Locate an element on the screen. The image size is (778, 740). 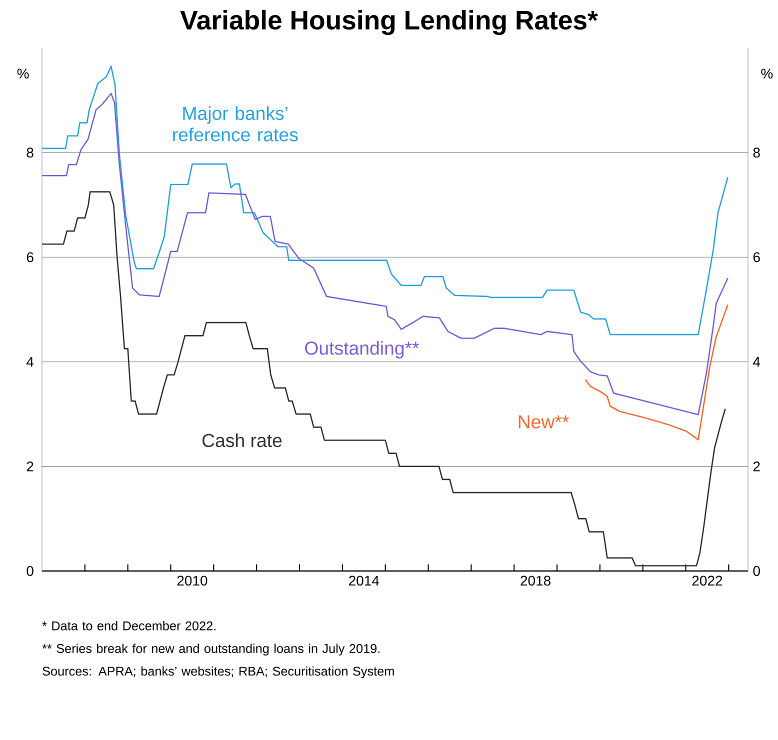
y2-tick-label: 2 is located at coordinates (756, 467).